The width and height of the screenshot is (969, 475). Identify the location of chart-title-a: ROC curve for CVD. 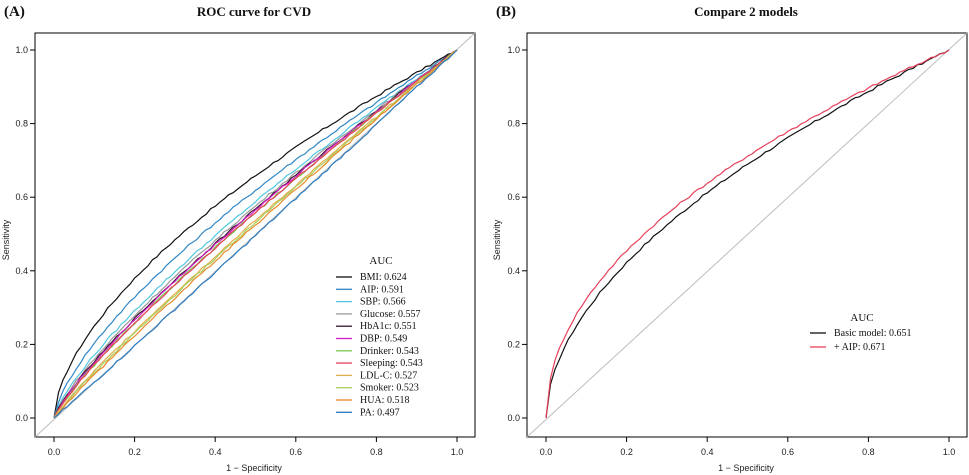
(254, 11).